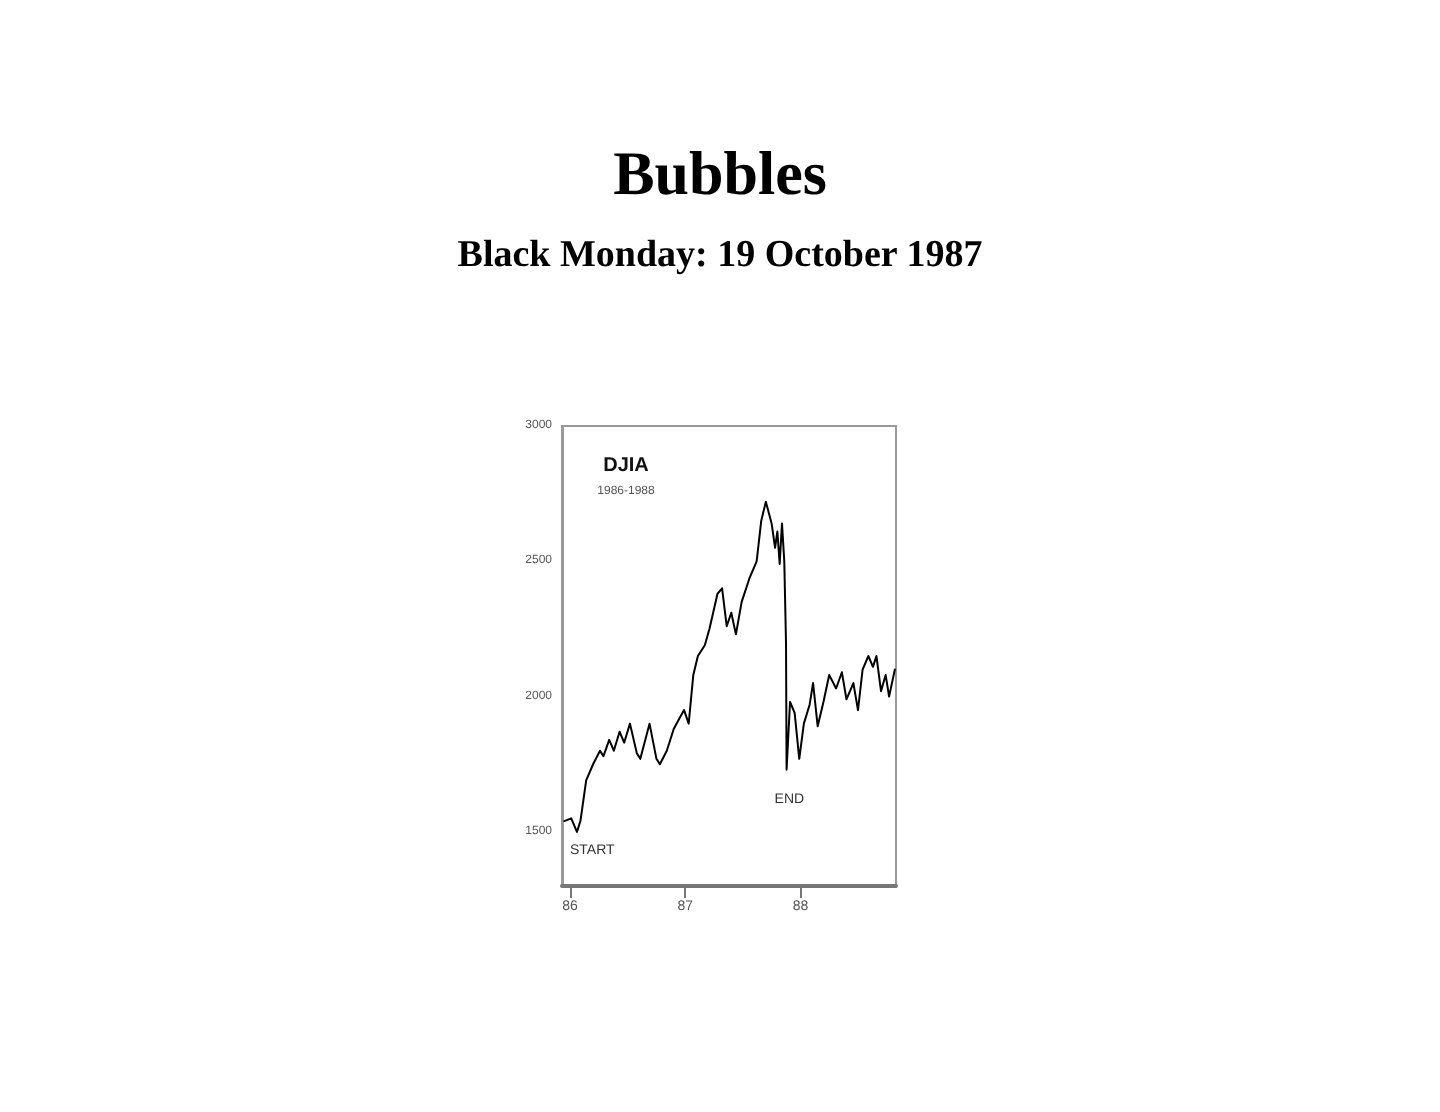 The height and width of the screenshot is (1112, 1440). I want to click on chart-title: Bubbles, so click(720, 173).